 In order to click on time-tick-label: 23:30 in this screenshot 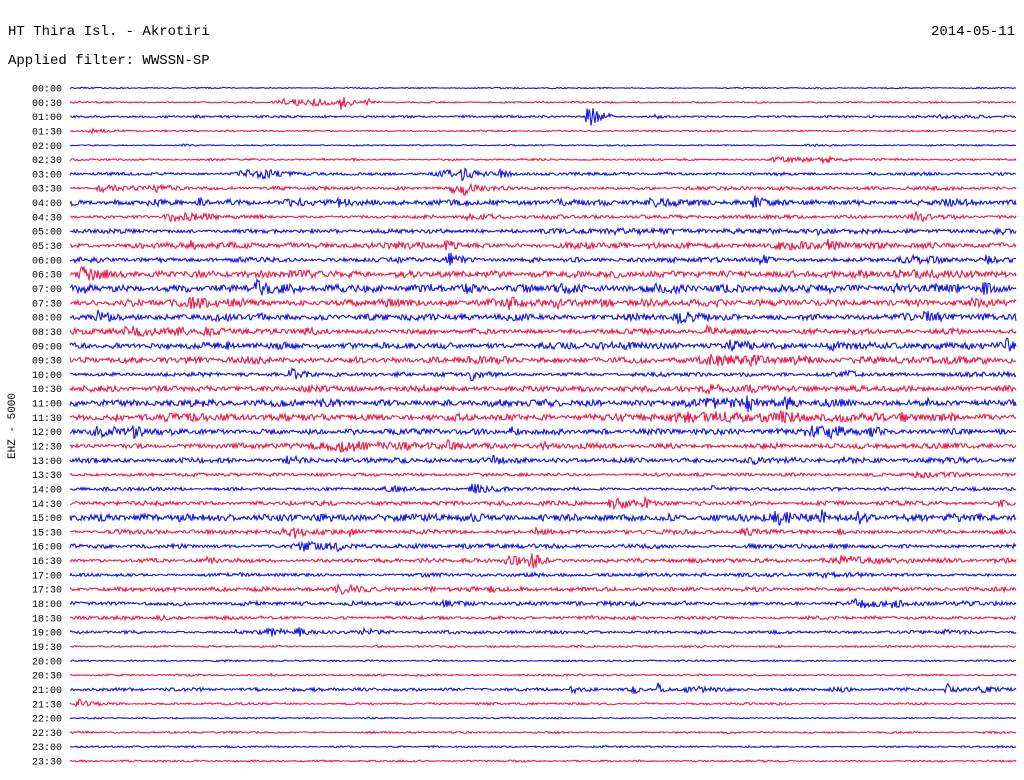, I will do `click(47, 763)`.